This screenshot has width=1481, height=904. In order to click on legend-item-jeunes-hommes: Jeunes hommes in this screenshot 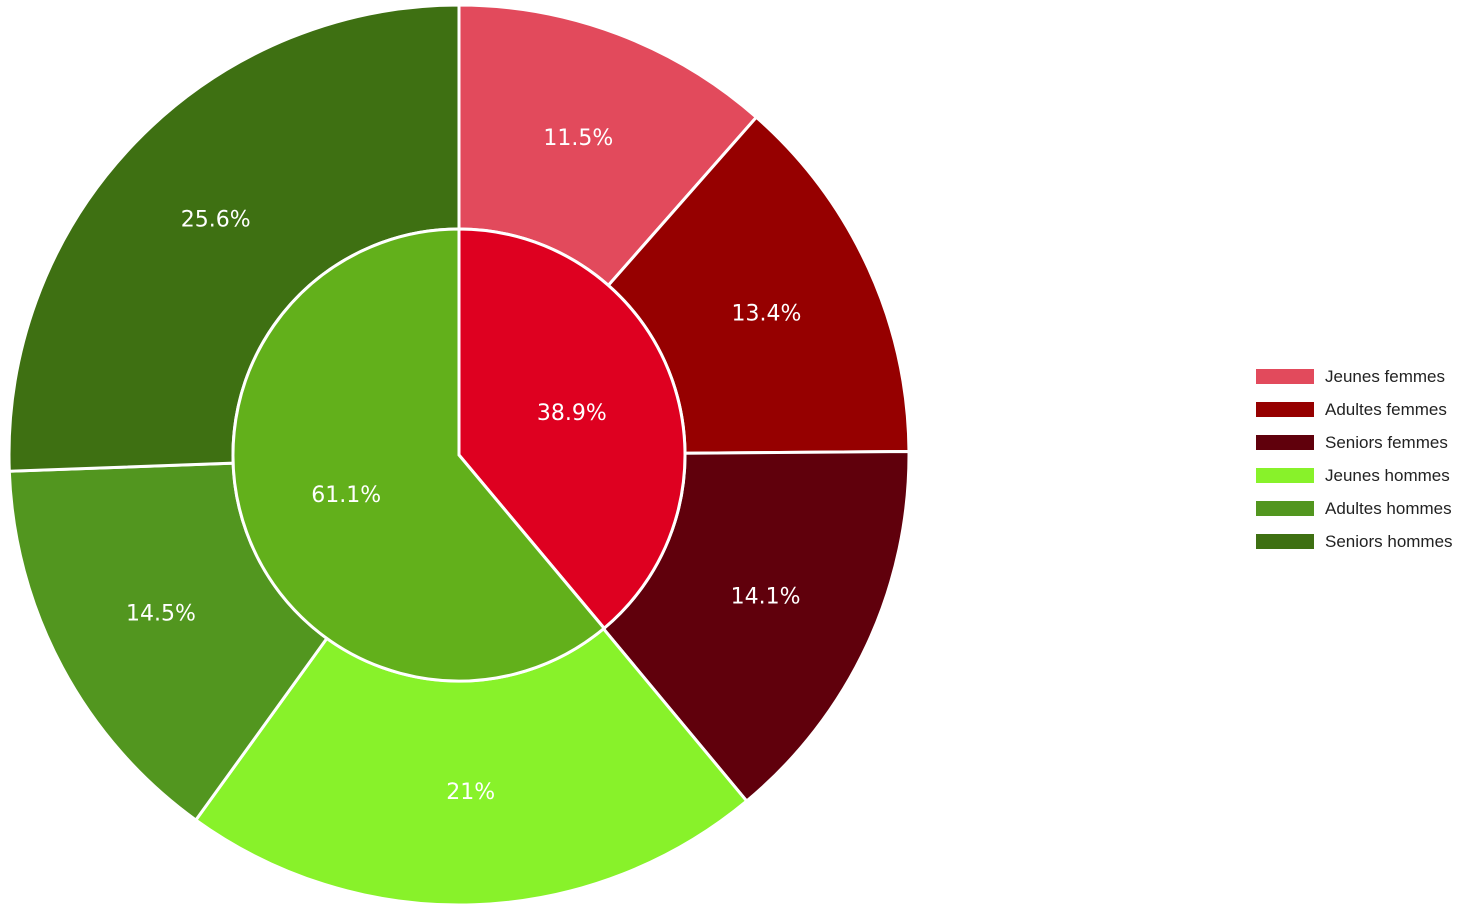, I will do `click(1354, 475)`.